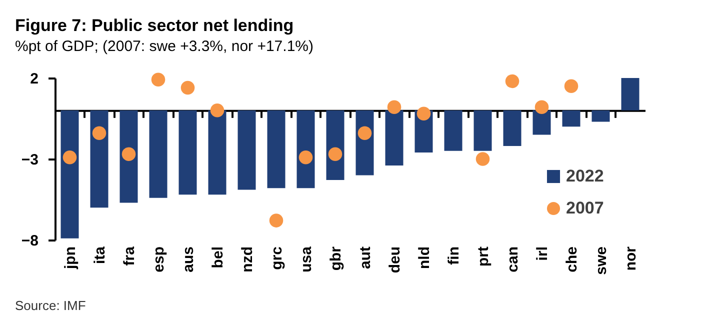 Image resolution: width=702 pixels, height=335 pixels. Describe the element at coordinates (29, 160) in the screenshot. I see `y-tick-label: −3` at that location.